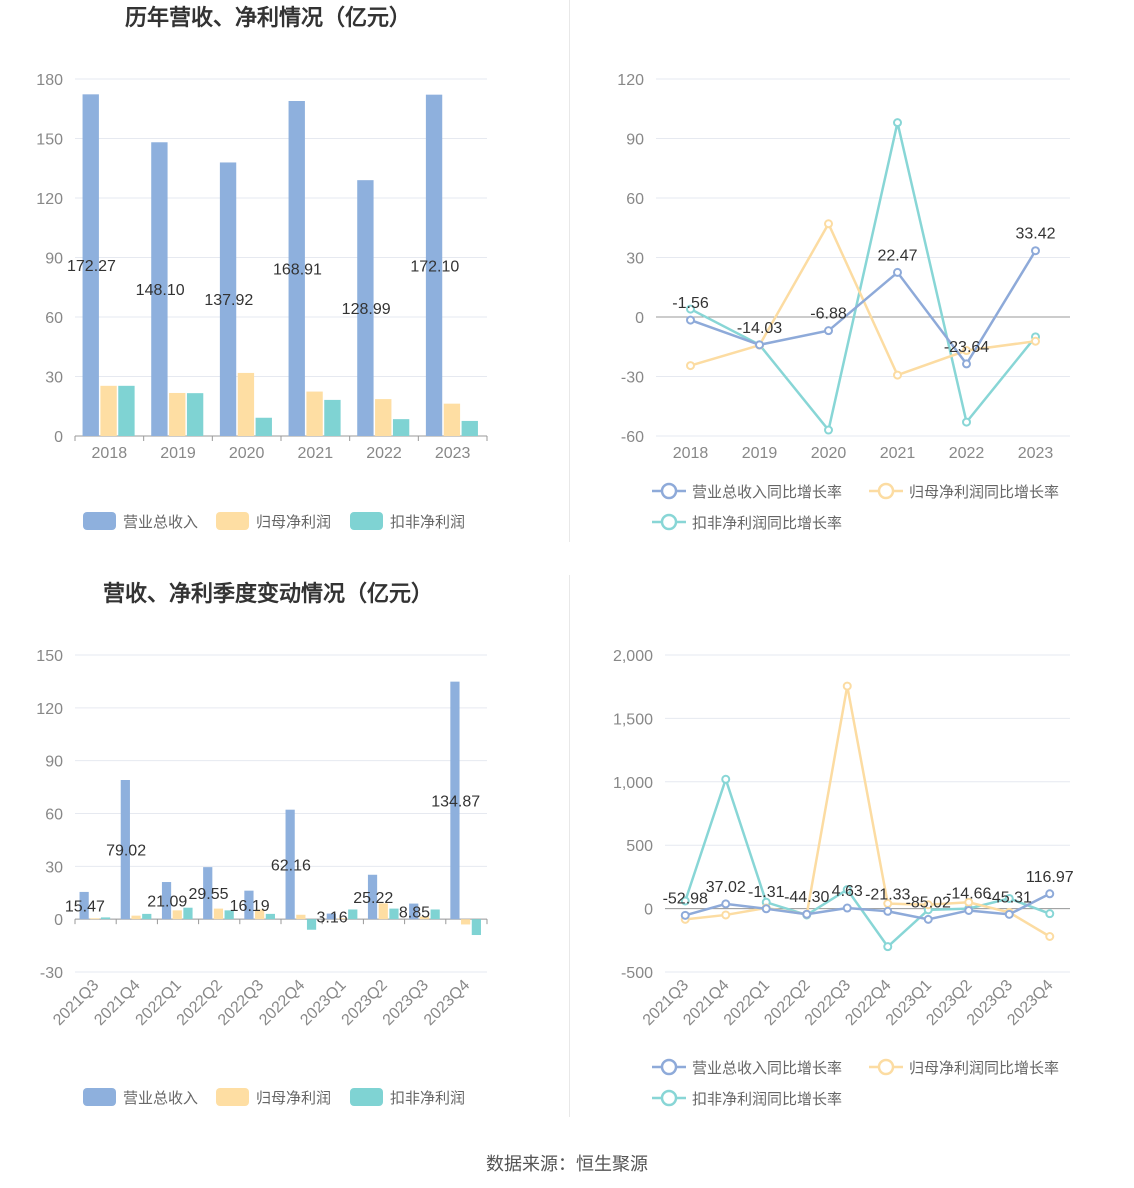  I want to click on x-tick-label: 2023, so click(453, 453).